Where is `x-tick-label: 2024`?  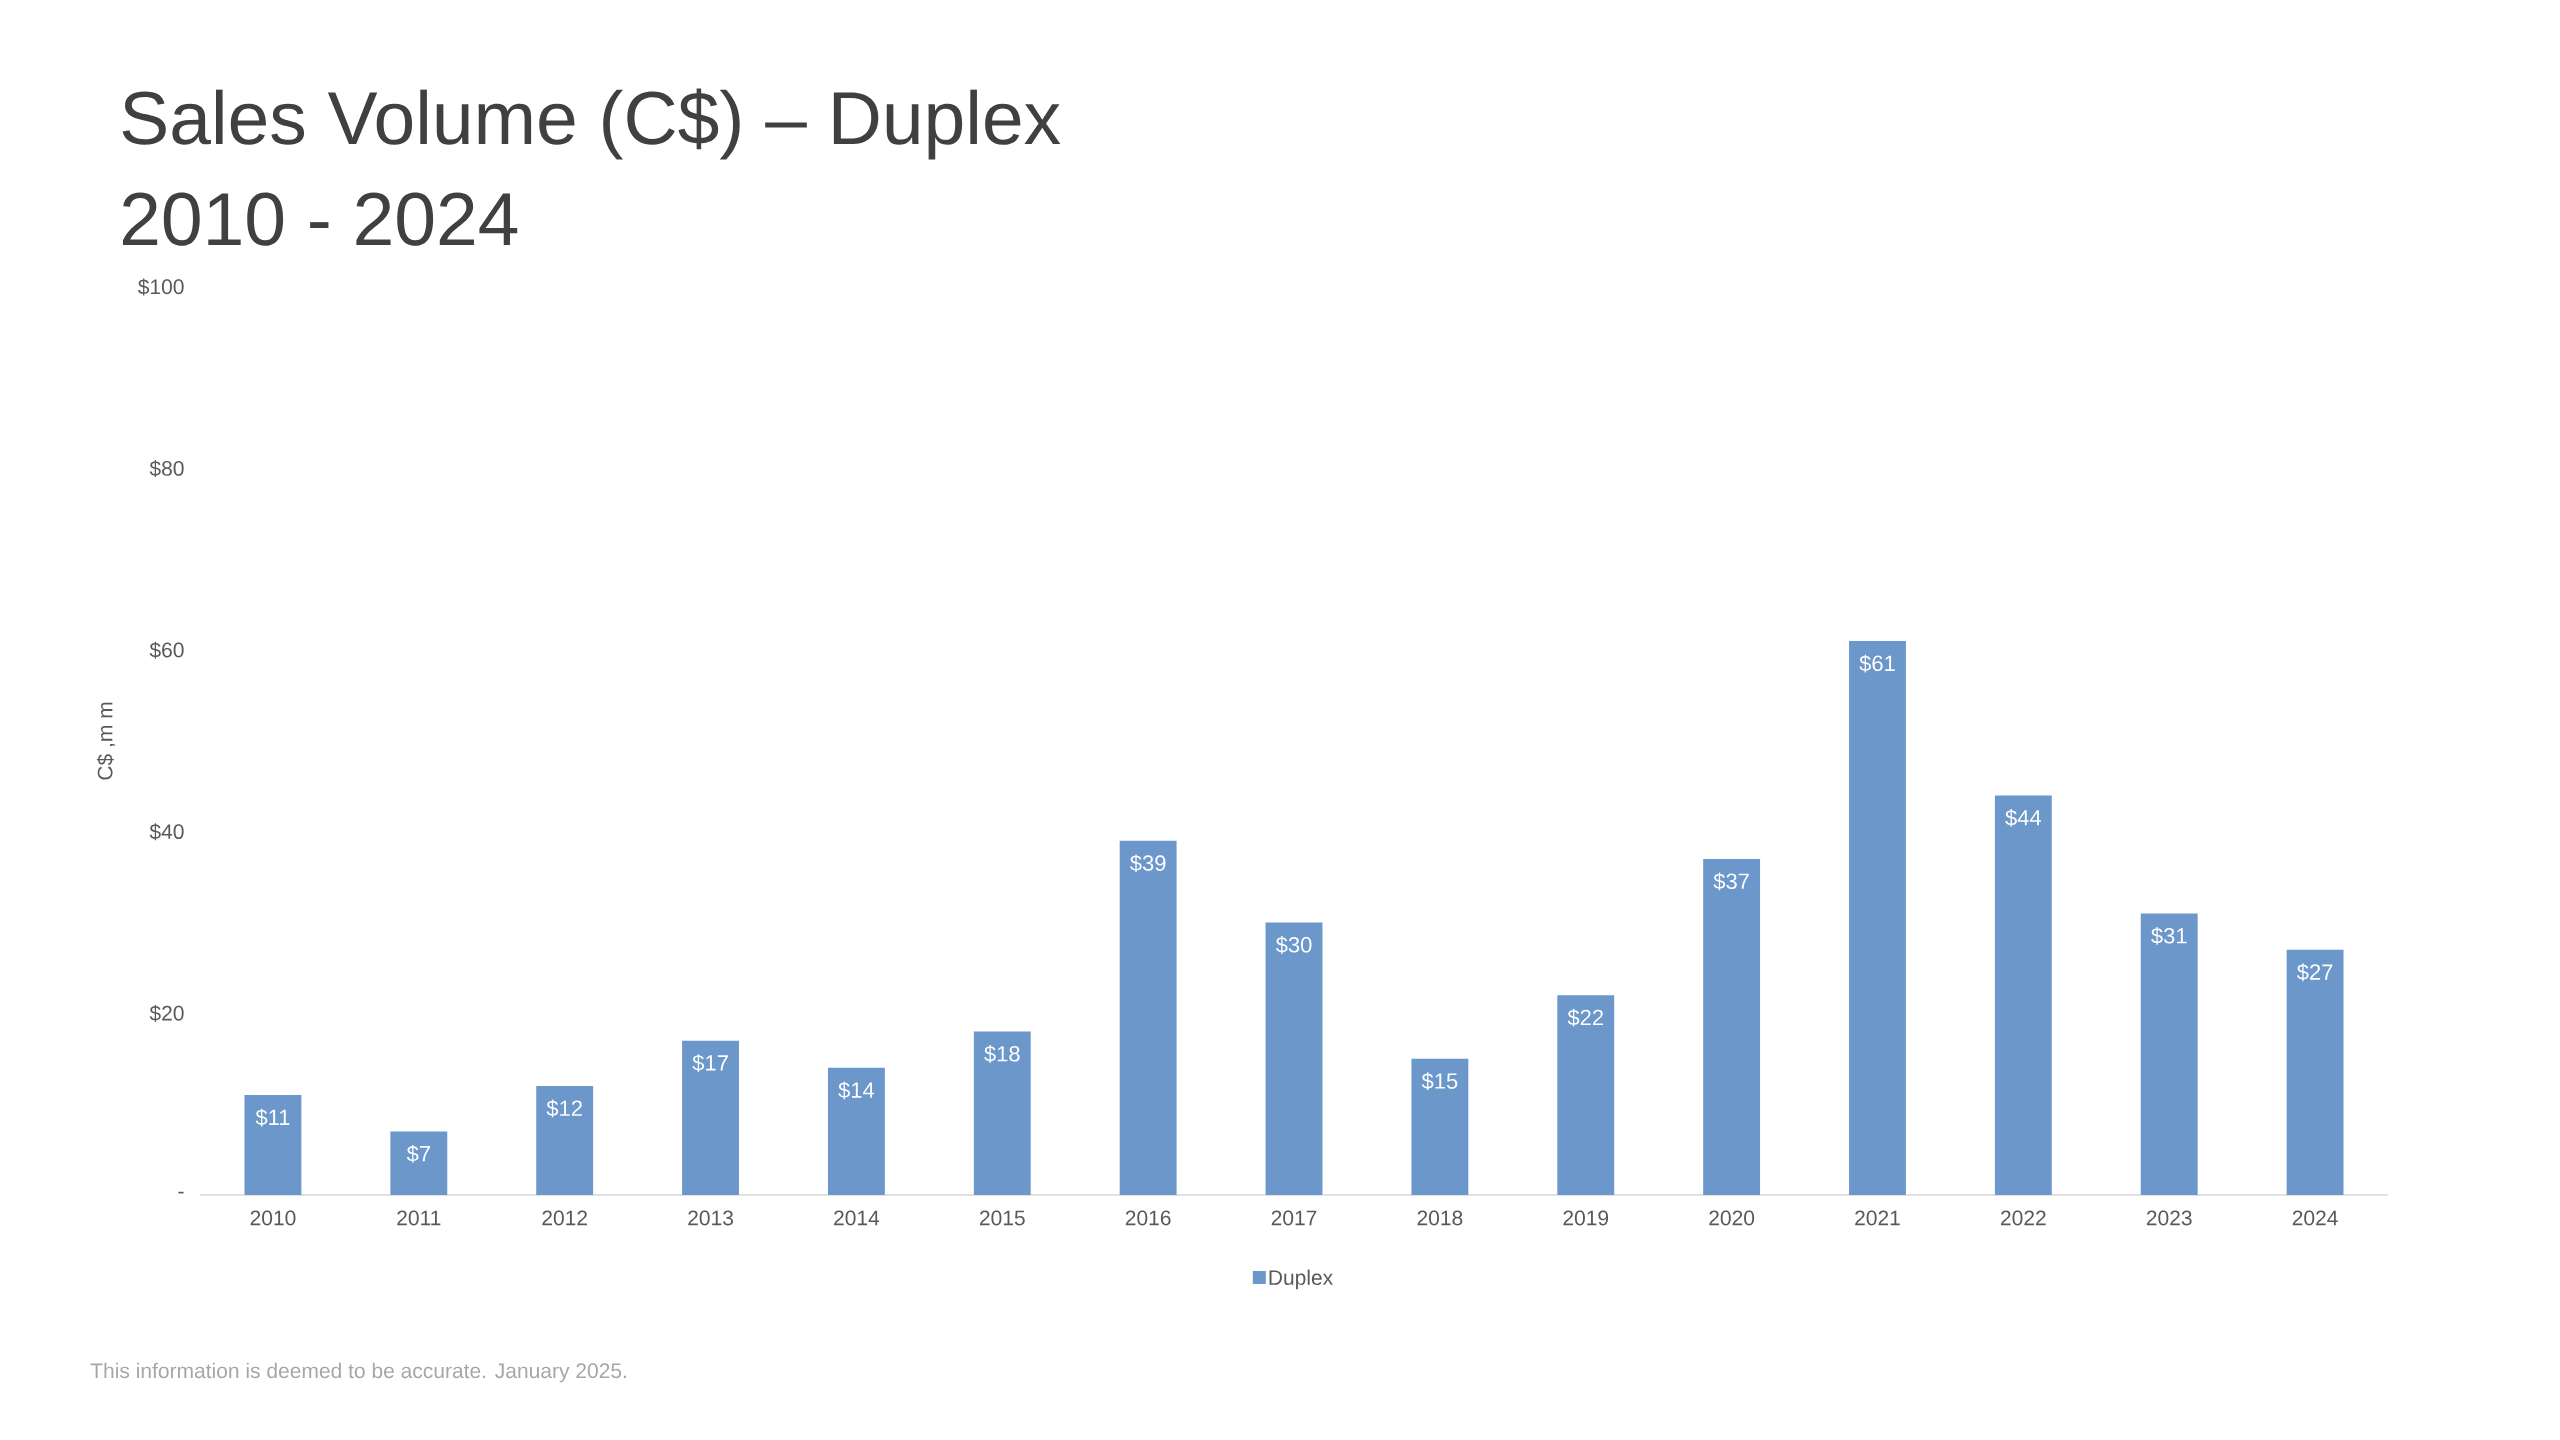
x-tick-label: 2024 is located at coordinates (2315, 1218).